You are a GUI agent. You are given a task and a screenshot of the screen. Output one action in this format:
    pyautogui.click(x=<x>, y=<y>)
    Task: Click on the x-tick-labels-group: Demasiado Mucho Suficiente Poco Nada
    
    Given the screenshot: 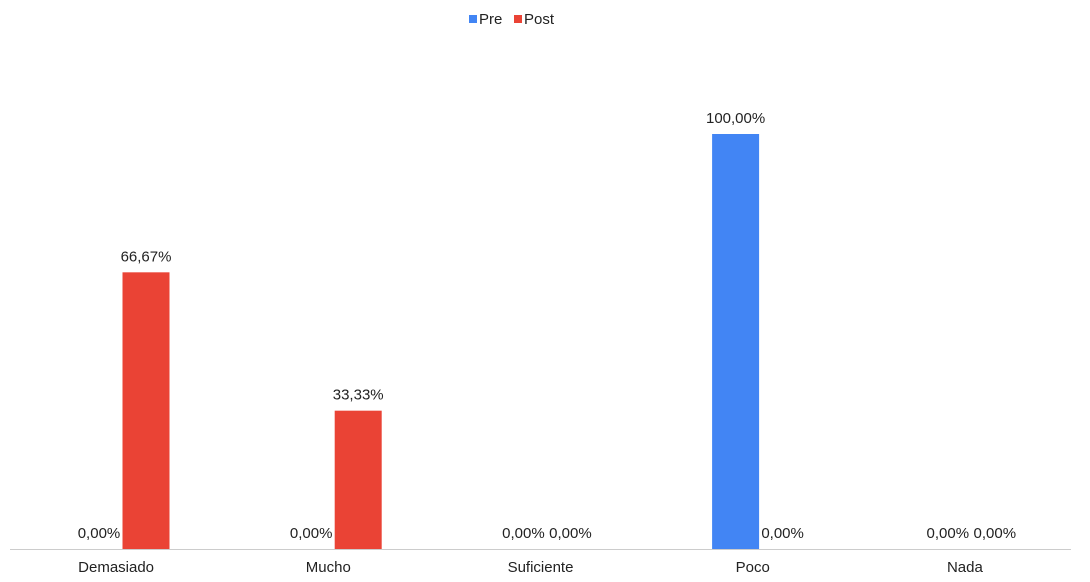 What is the action you would take?
    pyautogui.click(x=530, y=567)
    